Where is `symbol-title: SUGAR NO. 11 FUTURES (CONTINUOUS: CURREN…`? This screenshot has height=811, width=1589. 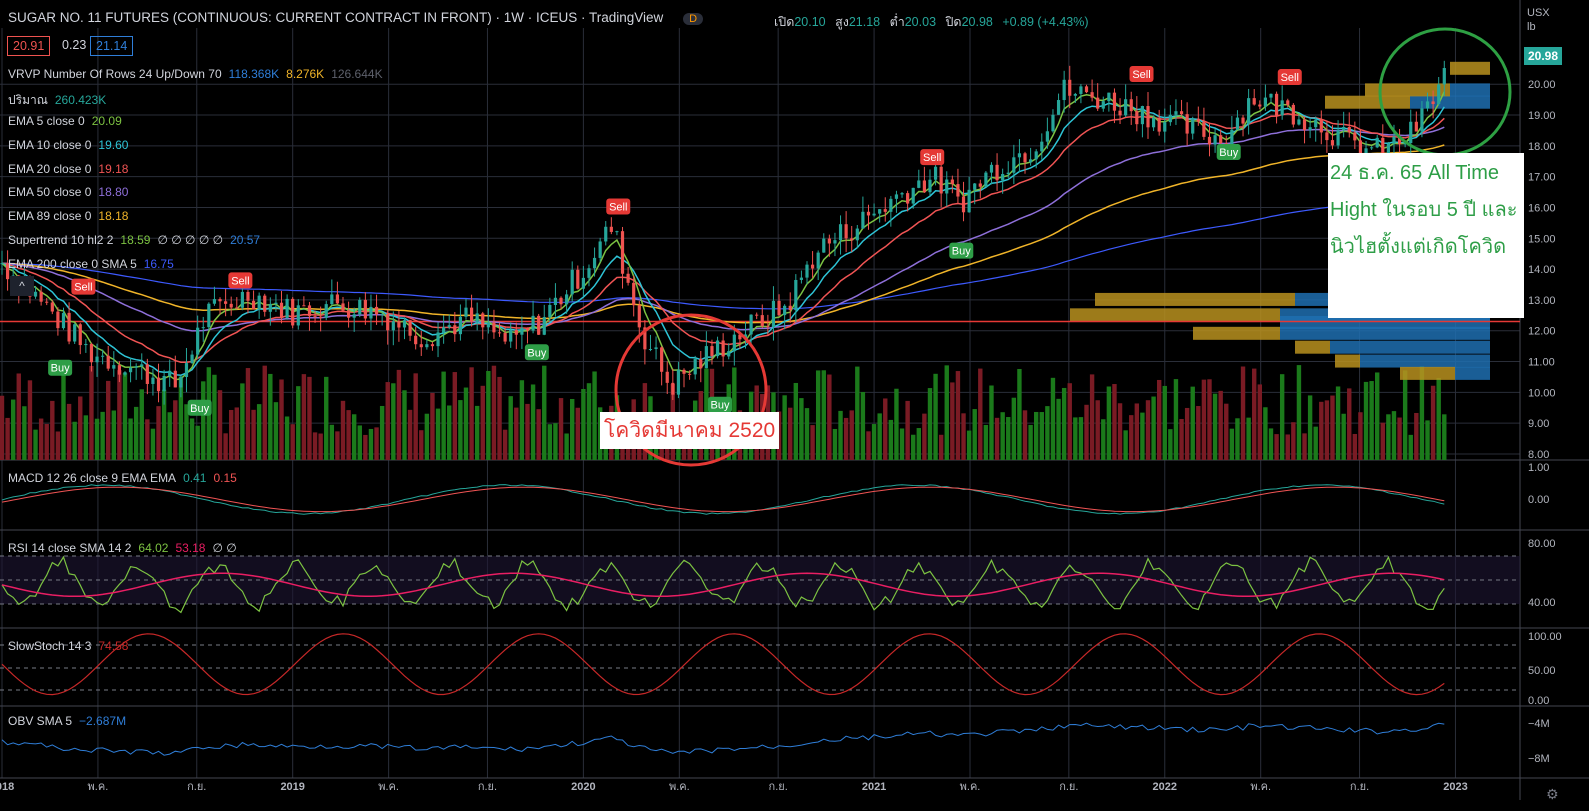
symbol-title: SUGAR NO. 11 FUTURES (CONTINUOUS: CURREN… is located at coordinates (336, 17).